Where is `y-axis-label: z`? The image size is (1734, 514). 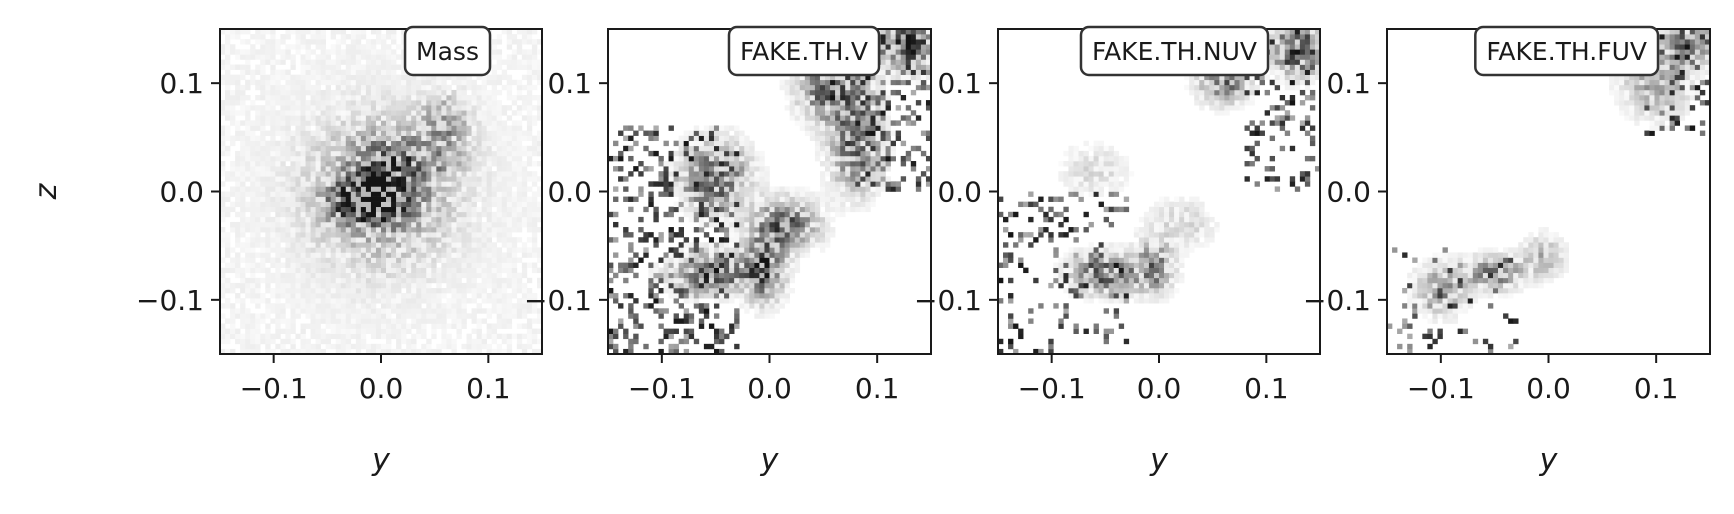
y-axis-label: z is located at coordinates (46, 191).